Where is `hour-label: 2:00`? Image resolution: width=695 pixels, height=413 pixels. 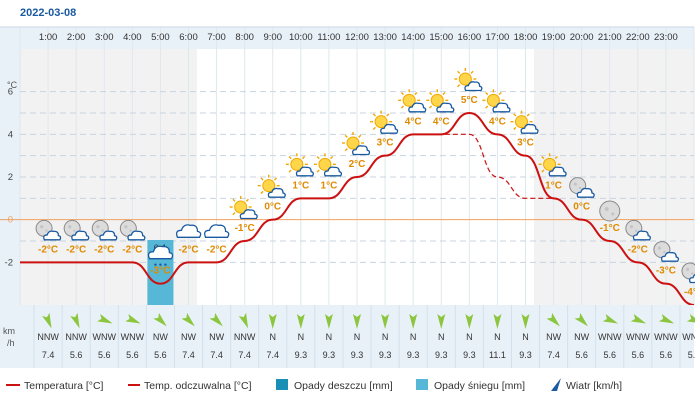 hour-label: 2:00 is located at coordinates (76, 37).